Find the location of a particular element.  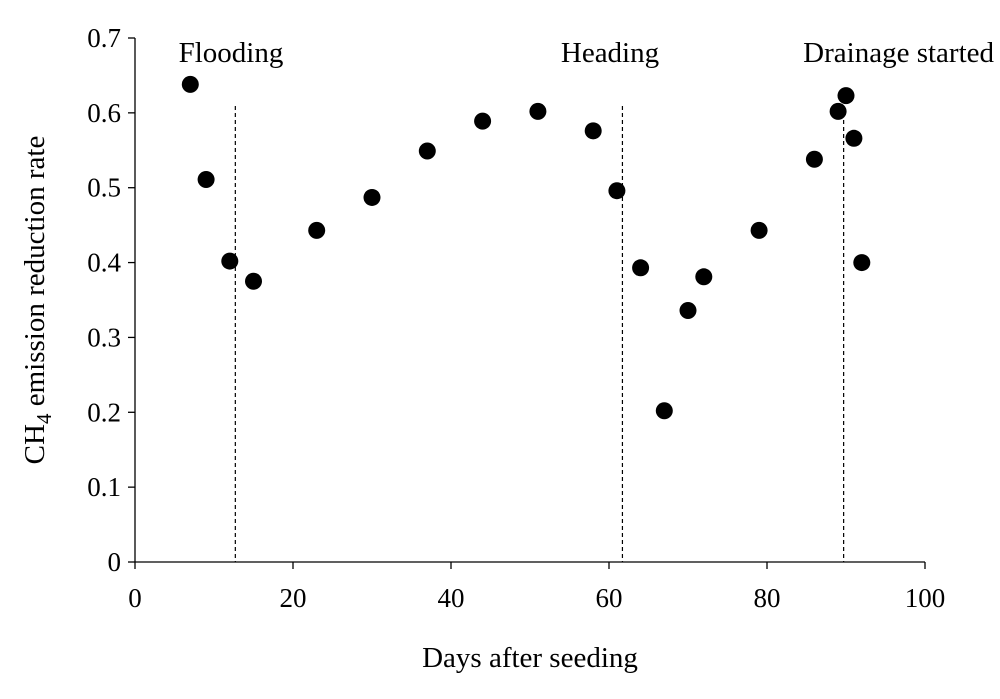

y-tick-label: 0.1 is located at coordinates (104, 487).